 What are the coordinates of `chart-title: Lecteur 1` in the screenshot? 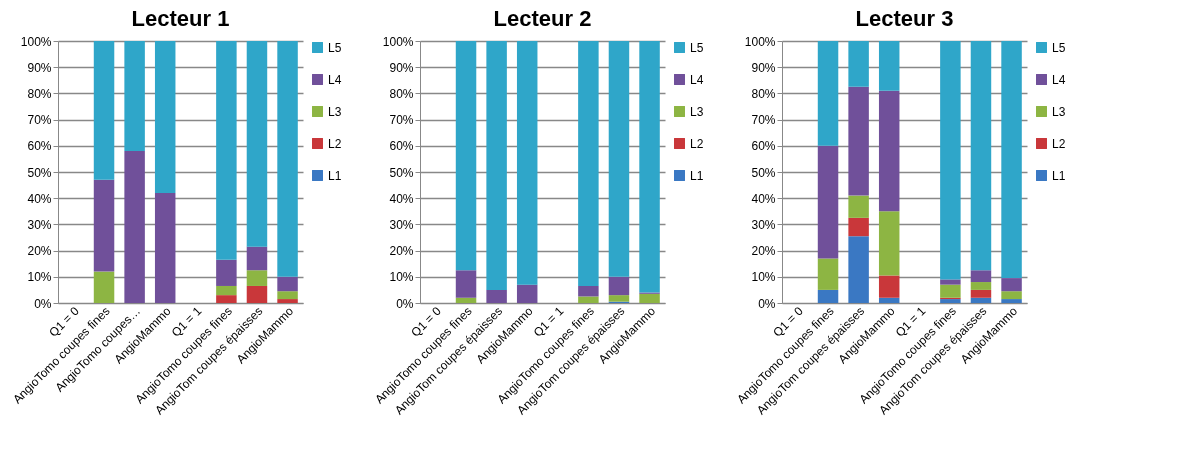 It's located at (180, 18).